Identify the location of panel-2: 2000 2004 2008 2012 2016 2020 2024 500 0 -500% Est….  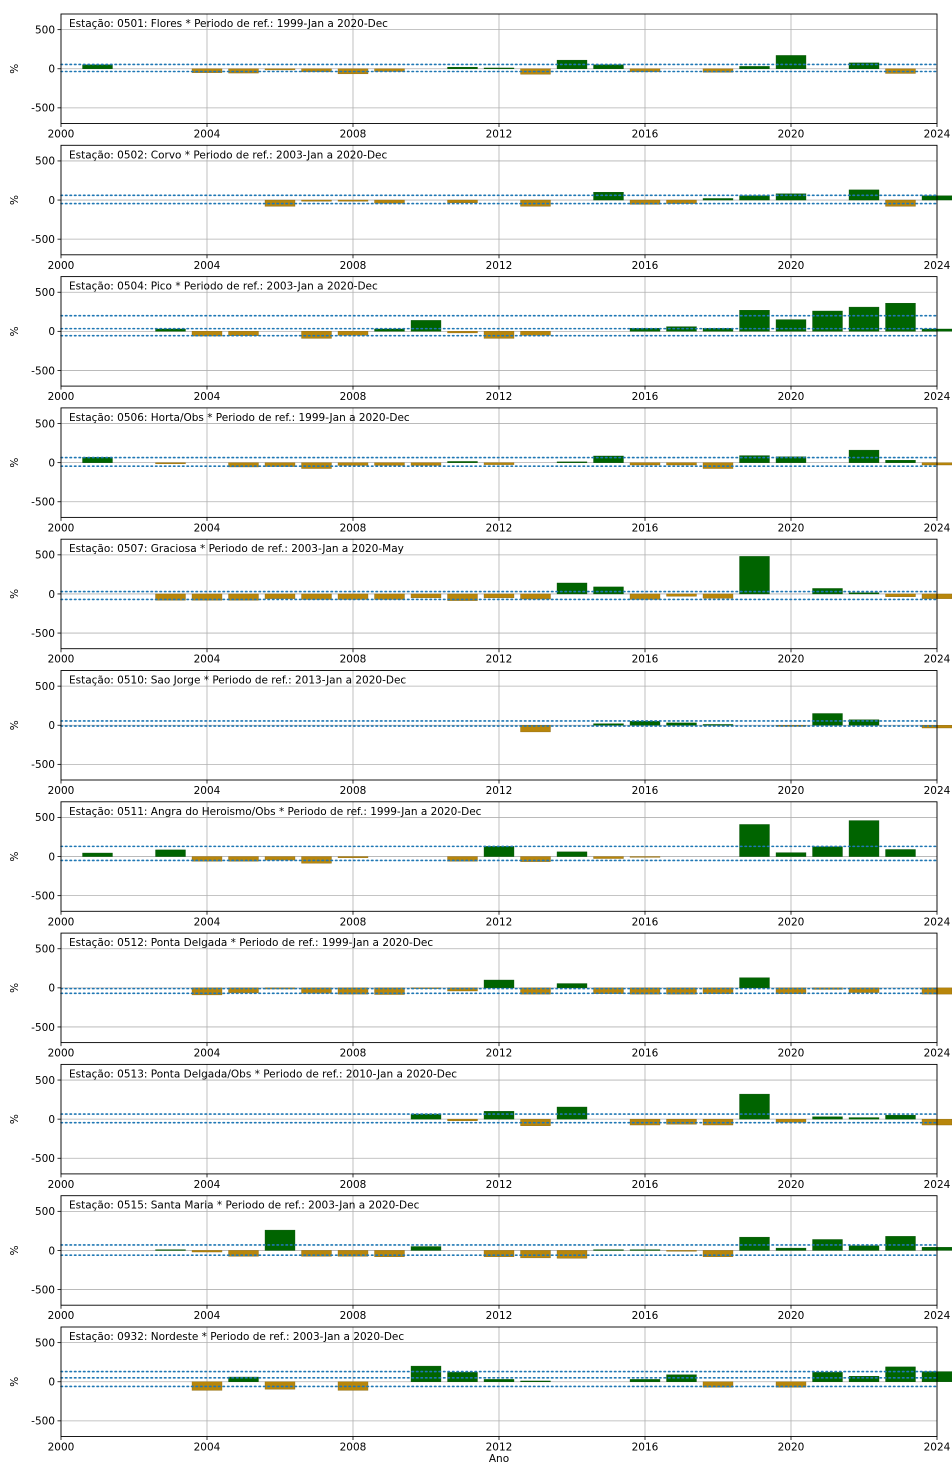
(480, 339).